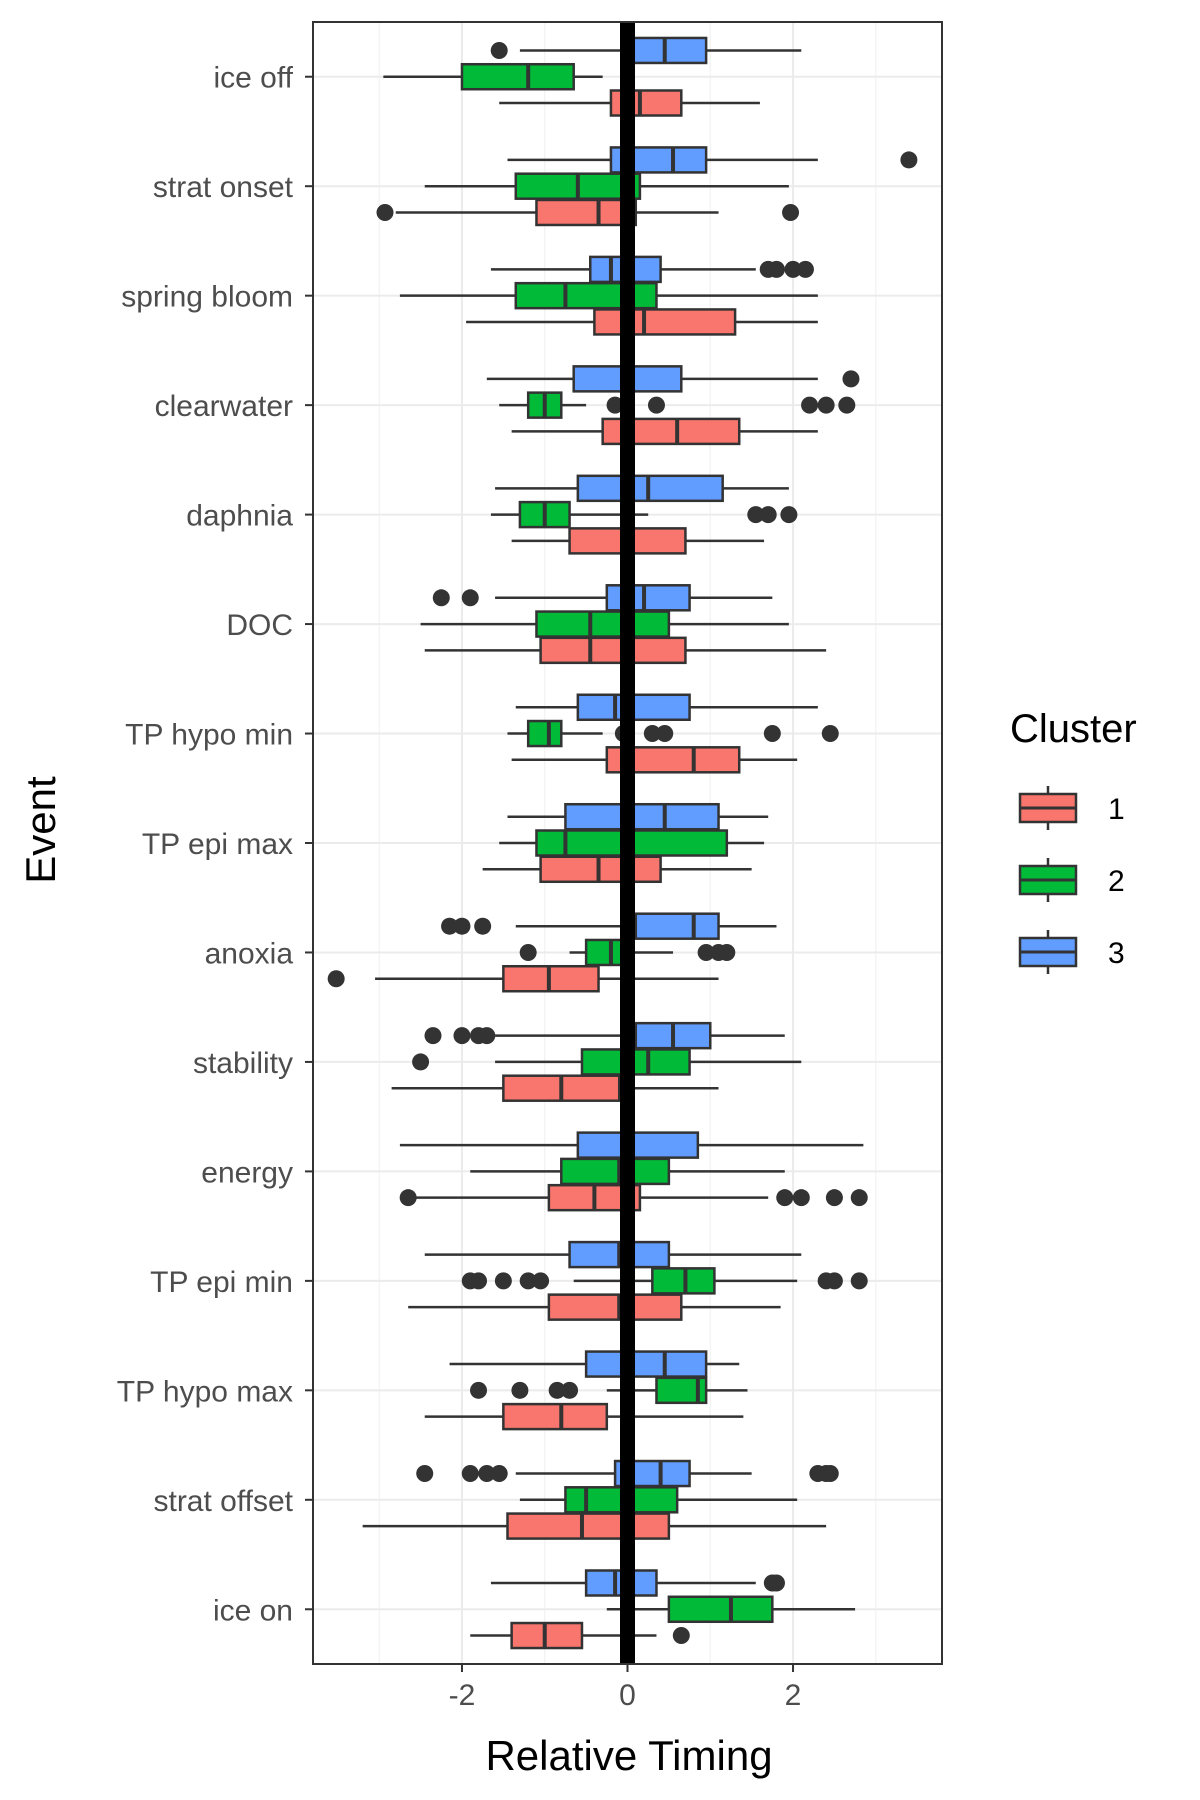 Image resolution: width=1200 pixels, height=1800 pixels. Describe the element at coordinates (1073, 840) in the screenshot. I see `legend: Cluster 1 2 3` at that location.